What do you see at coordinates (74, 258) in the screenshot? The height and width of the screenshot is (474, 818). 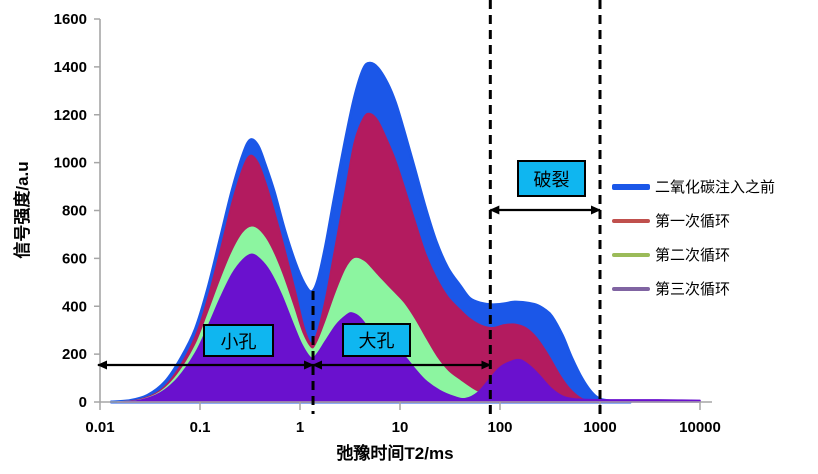 I see `y-tick-label: 600` at bounding box center [74, 258].